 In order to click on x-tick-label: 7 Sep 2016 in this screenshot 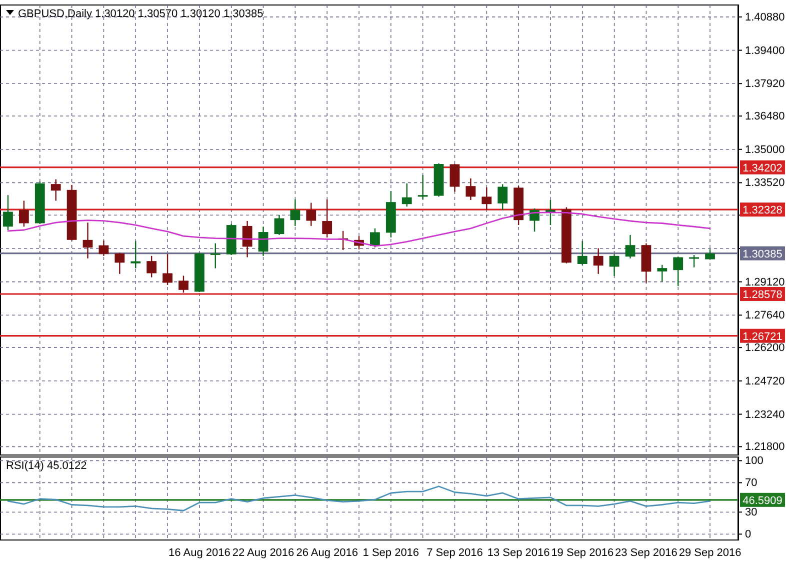, I will do `click(454, 553)`.